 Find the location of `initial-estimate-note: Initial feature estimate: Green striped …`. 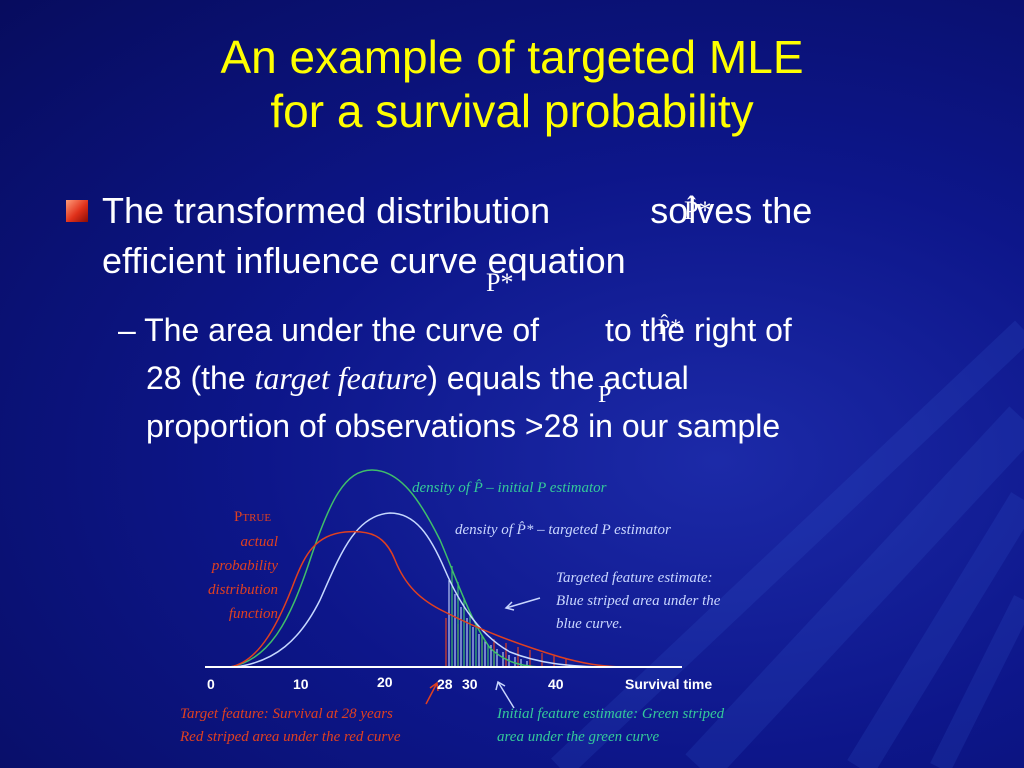

initial-estimate-note: Initial feature estimate: Green striped … is located at coordinates (611, 725).